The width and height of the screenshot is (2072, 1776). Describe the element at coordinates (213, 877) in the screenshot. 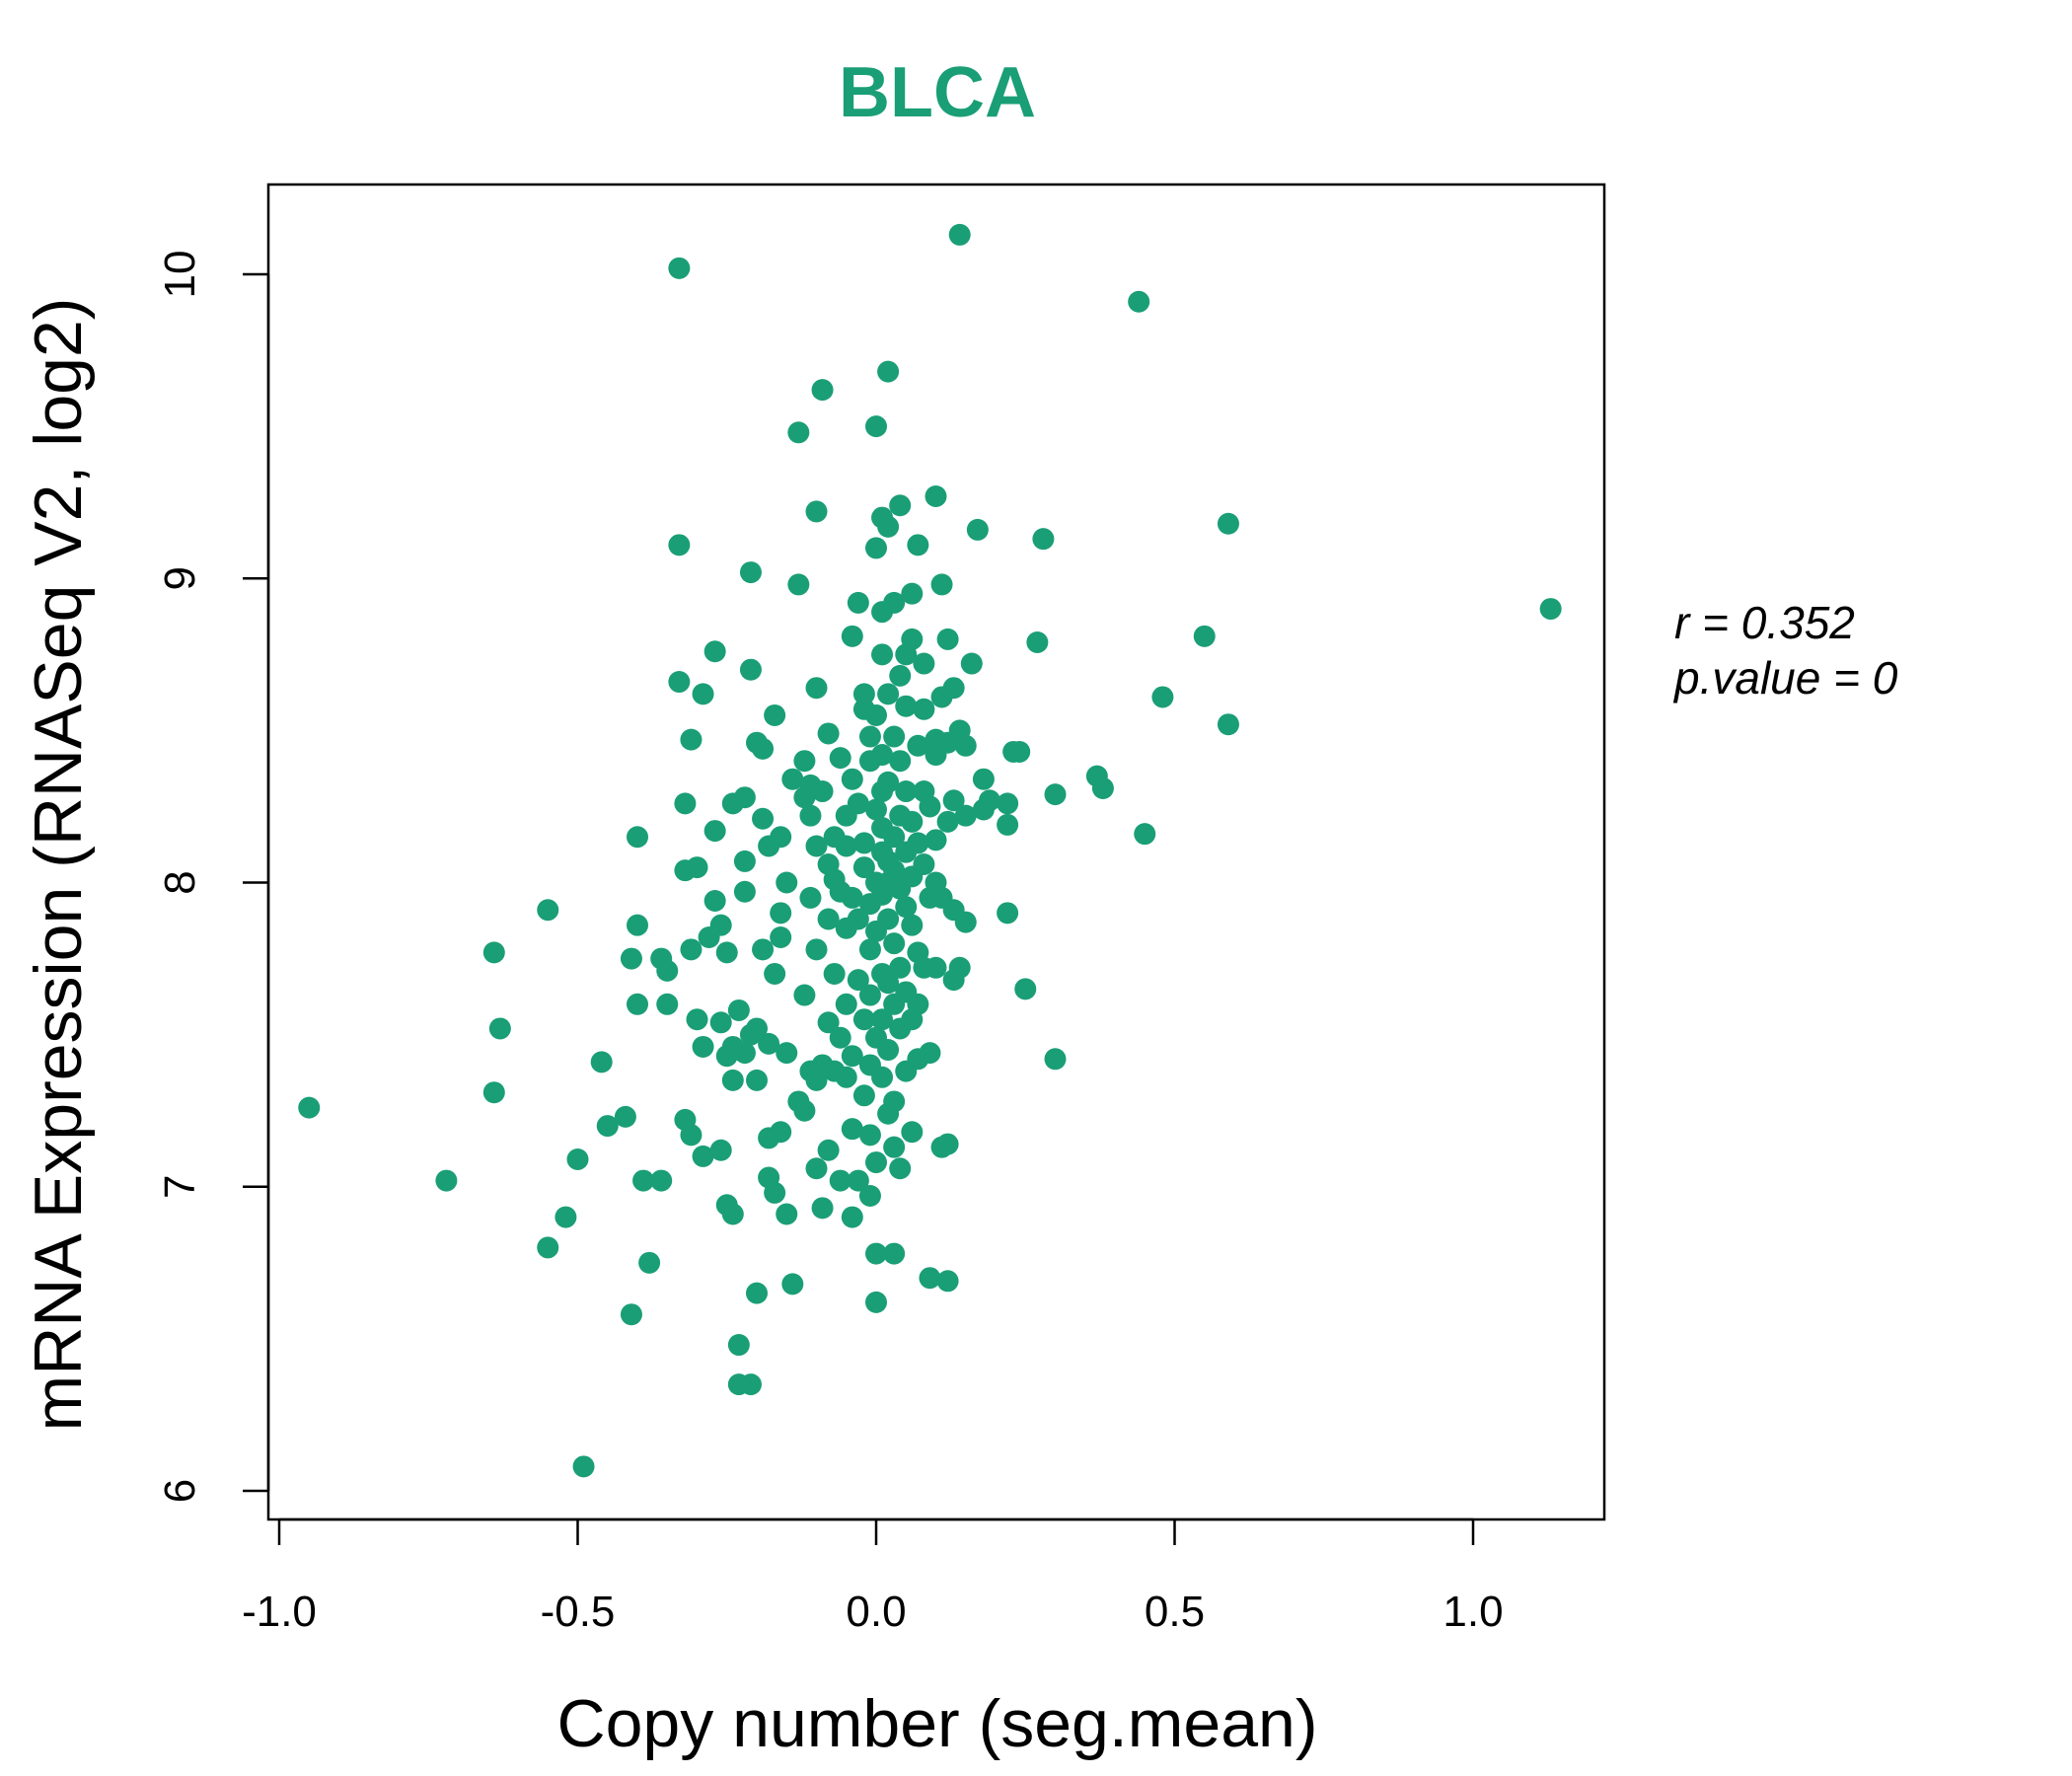

I see `y-axis: 6 7 8 9 10` at that location.